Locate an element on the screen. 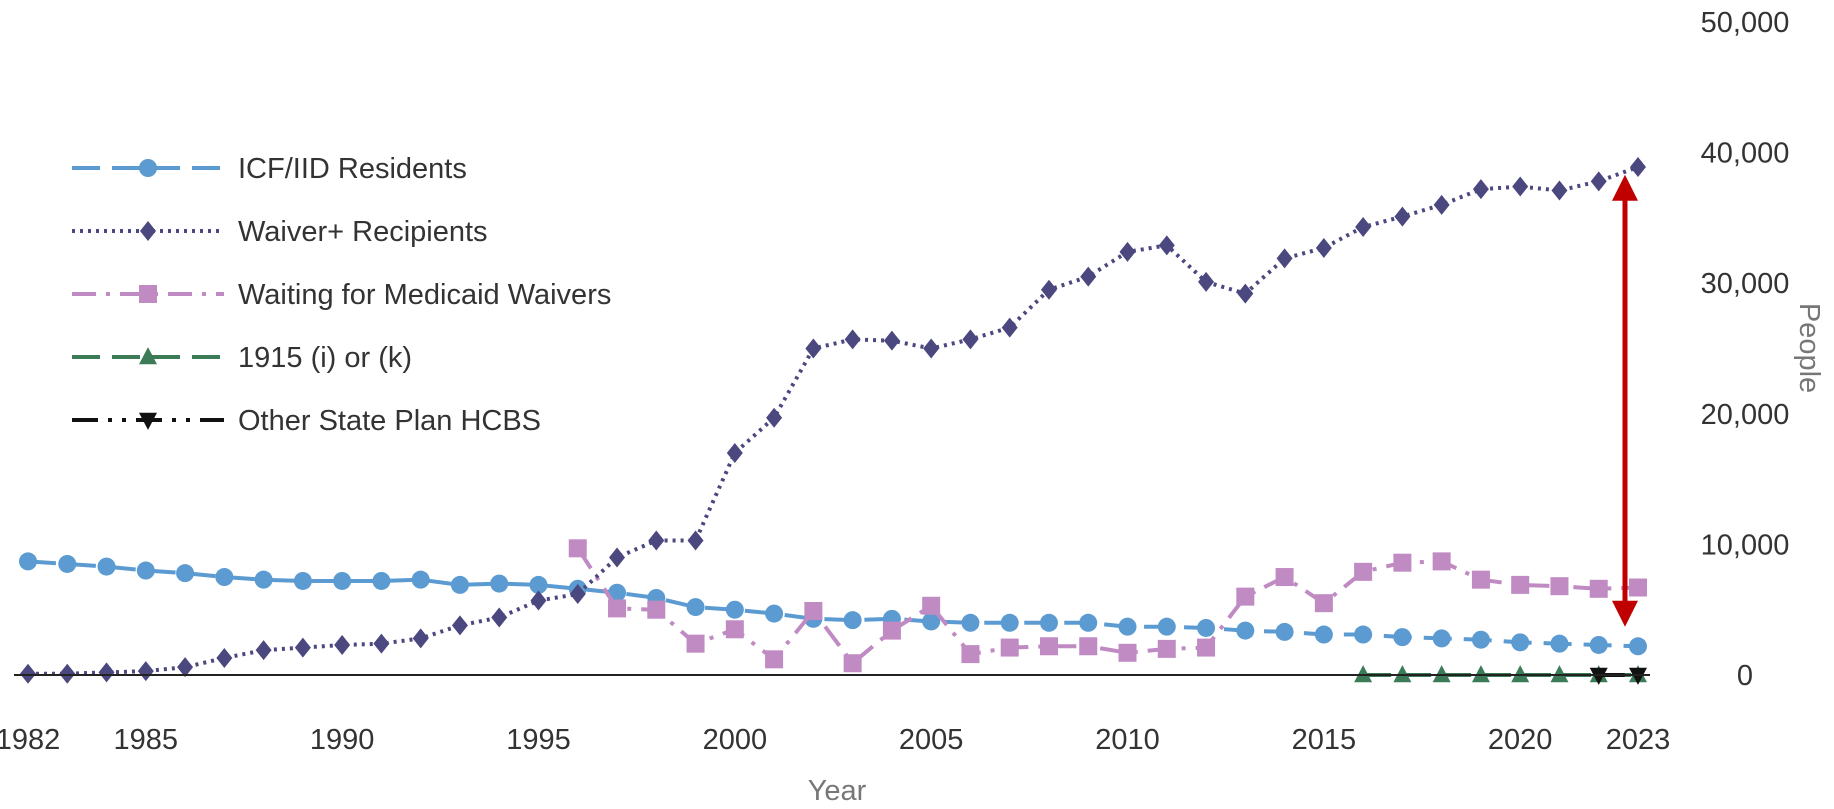 The width and height of the screenshot is (1834, 809). x-tick-label: 1985 is located at coordinates (146, 740).